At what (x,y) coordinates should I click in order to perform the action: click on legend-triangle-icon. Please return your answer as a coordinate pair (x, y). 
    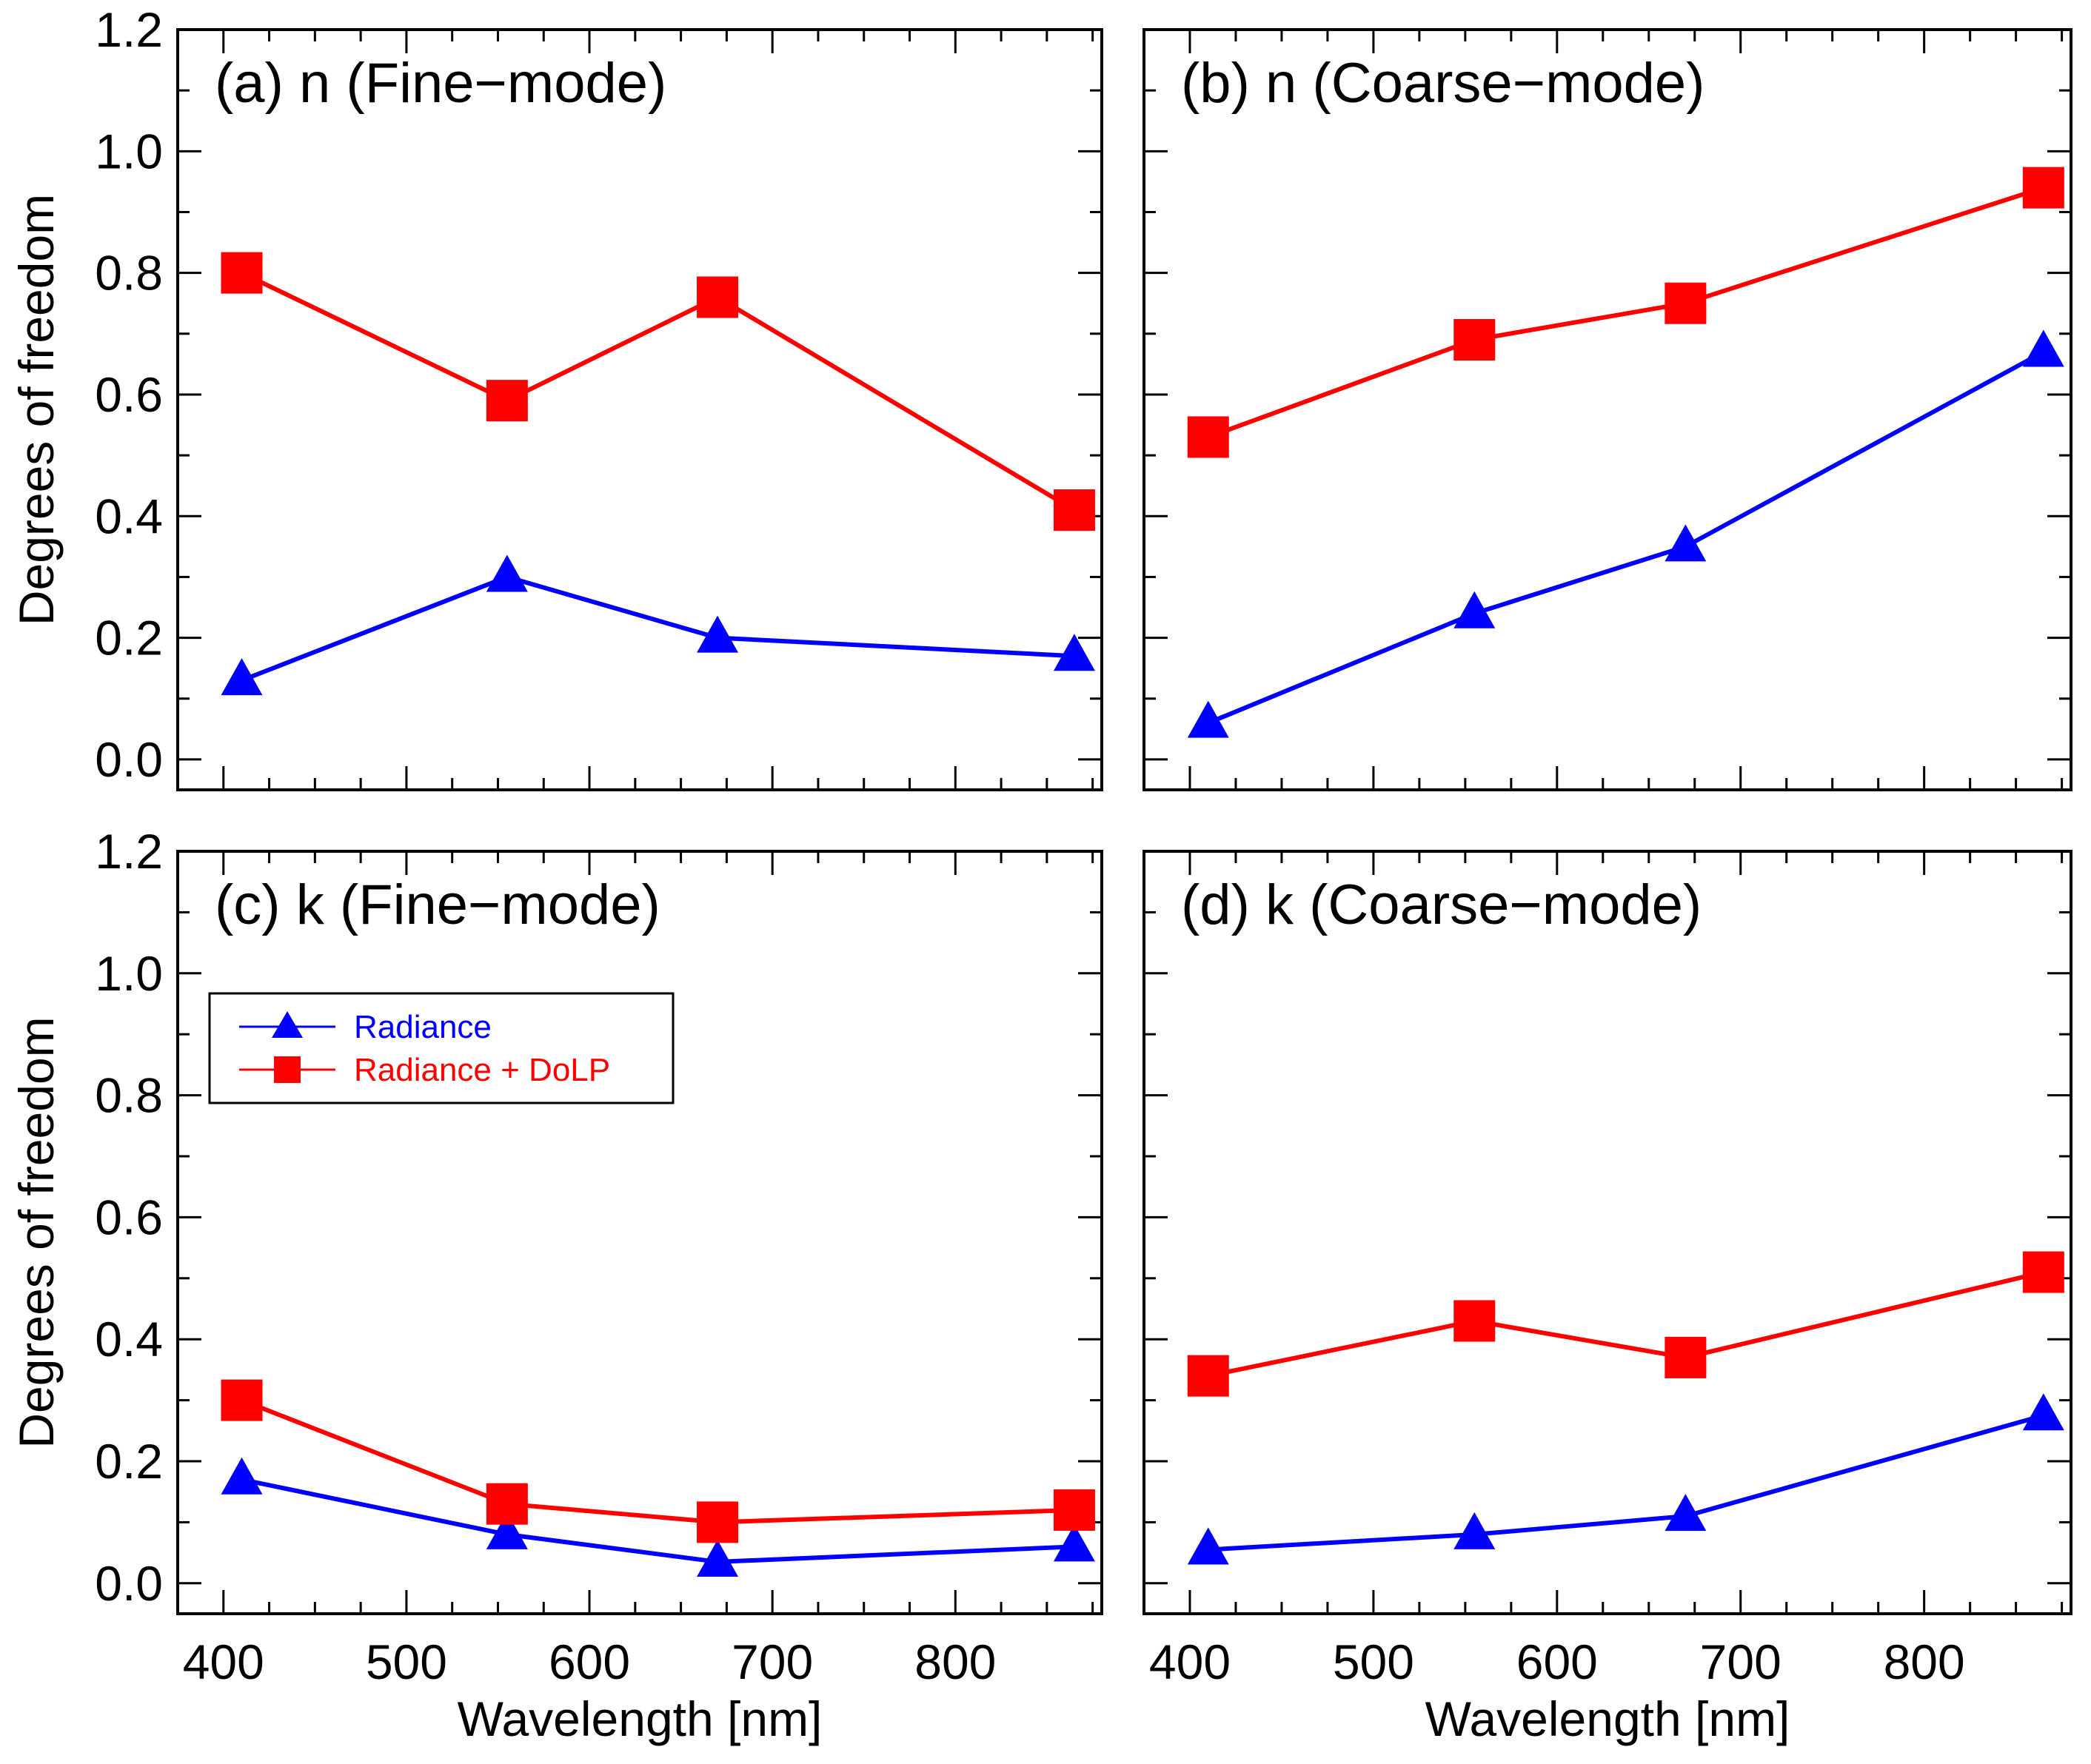
    Looking at the image, I should click on (287, 1024).